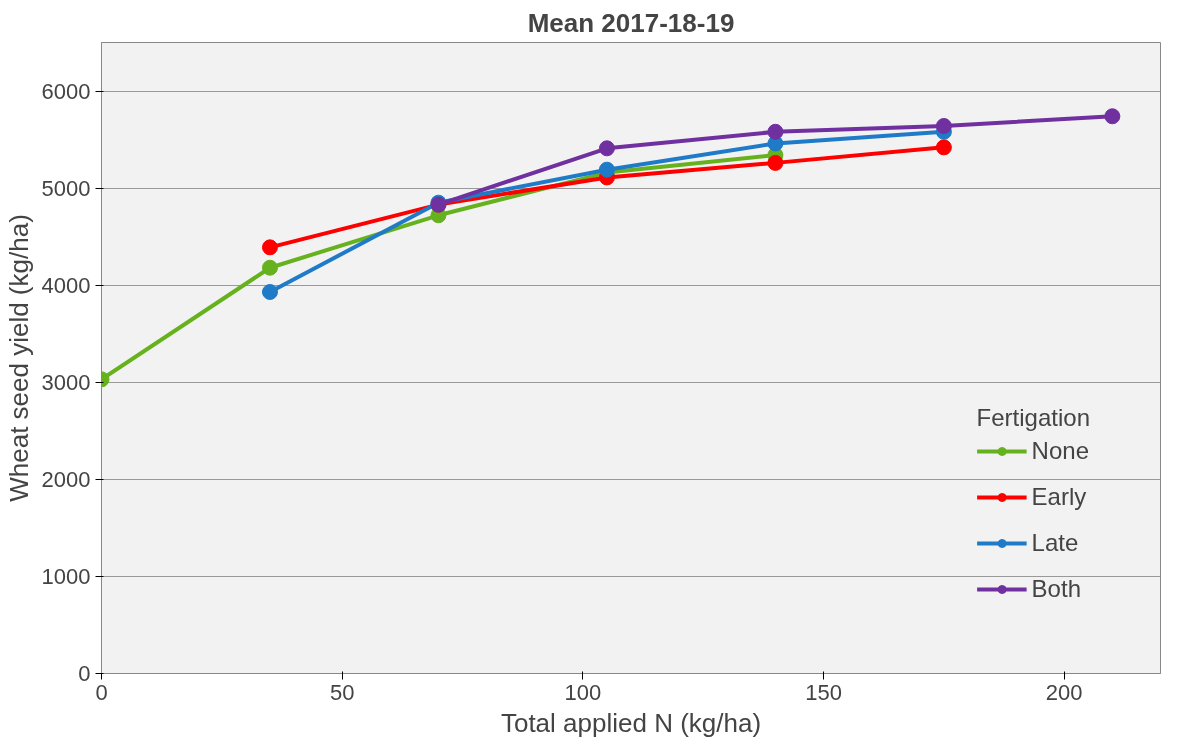 The width and height of the screenshot is (1188, 751). I want to click on y-tick-label: 4000, so click(66, 285).